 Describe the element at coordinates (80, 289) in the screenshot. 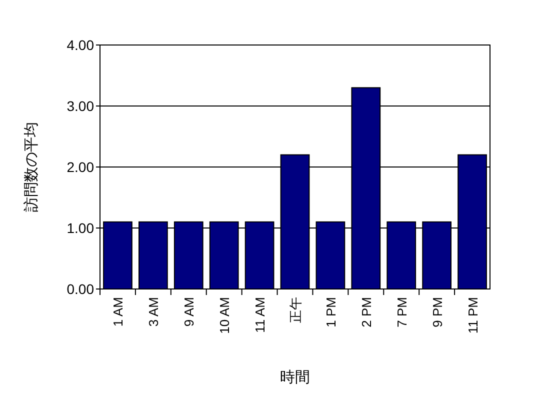

I see `y-tick-label: 0.00` at that location.